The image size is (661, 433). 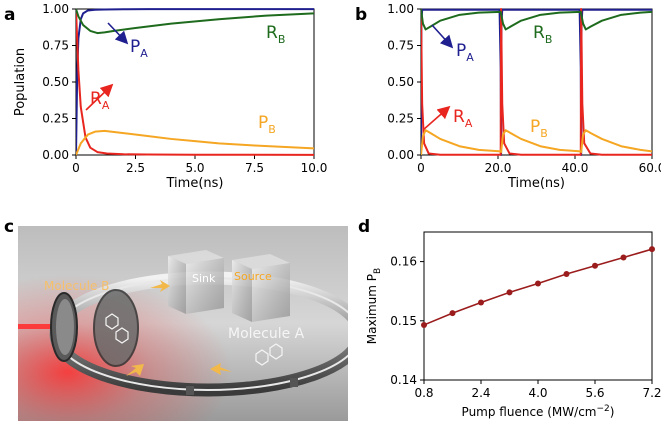 What do you see at coordinates (39, 326) in the screenshot?
I see `laser-beam` at bounding box center [39, 326].